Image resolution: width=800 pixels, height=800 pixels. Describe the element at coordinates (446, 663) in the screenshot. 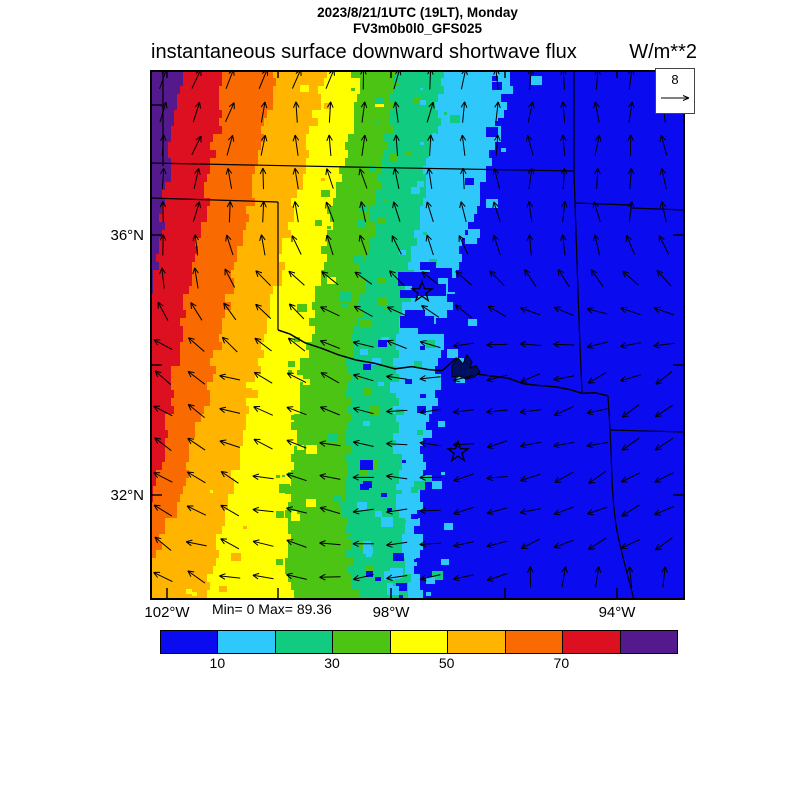

I see `colorbar-tick-label: 50` at that location.